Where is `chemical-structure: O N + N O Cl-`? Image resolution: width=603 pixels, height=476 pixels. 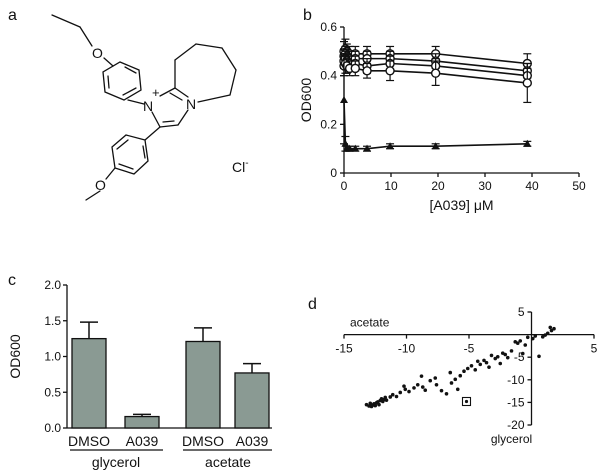
chemical-structure: O N + N O Cl- is located at coordinates (150, 107).